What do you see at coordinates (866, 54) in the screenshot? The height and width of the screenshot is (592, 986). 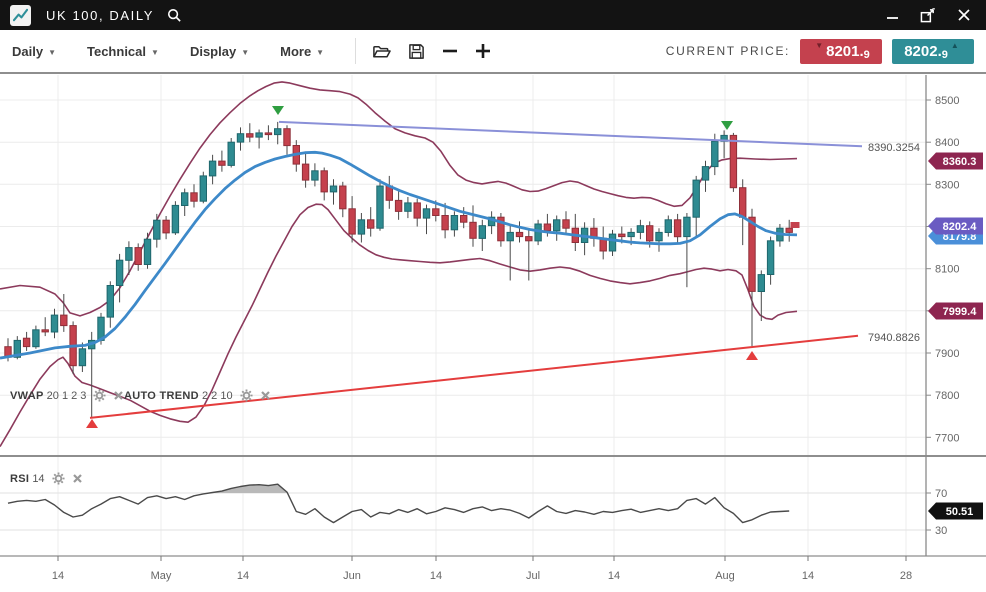 I see `sell-price-fraction: 9` at bounding box center [866, 54].